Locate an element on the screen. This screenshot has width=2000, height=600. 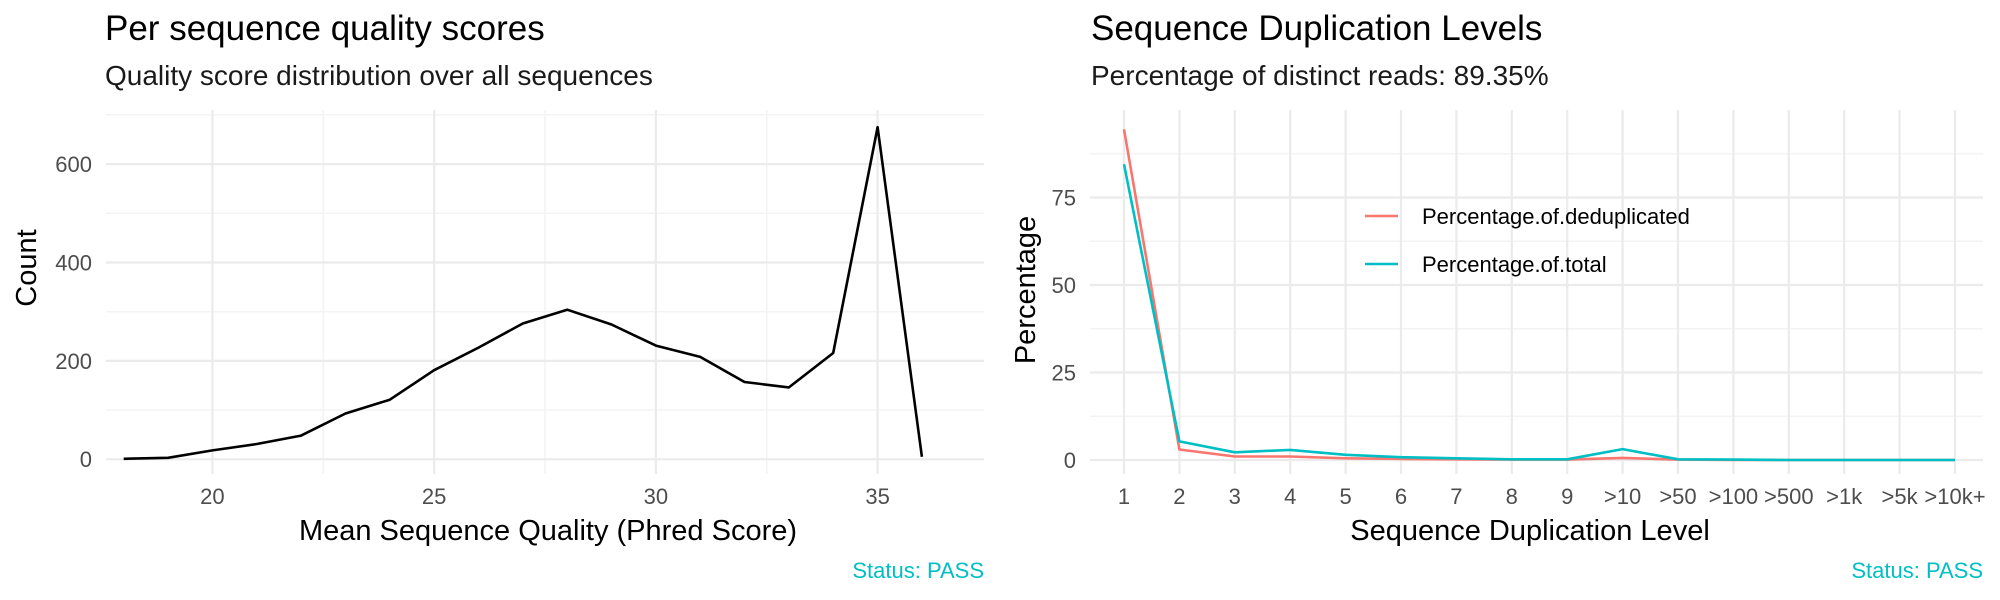
duplication-y-tick-label: 75 is located at coordinates (1064, 198).